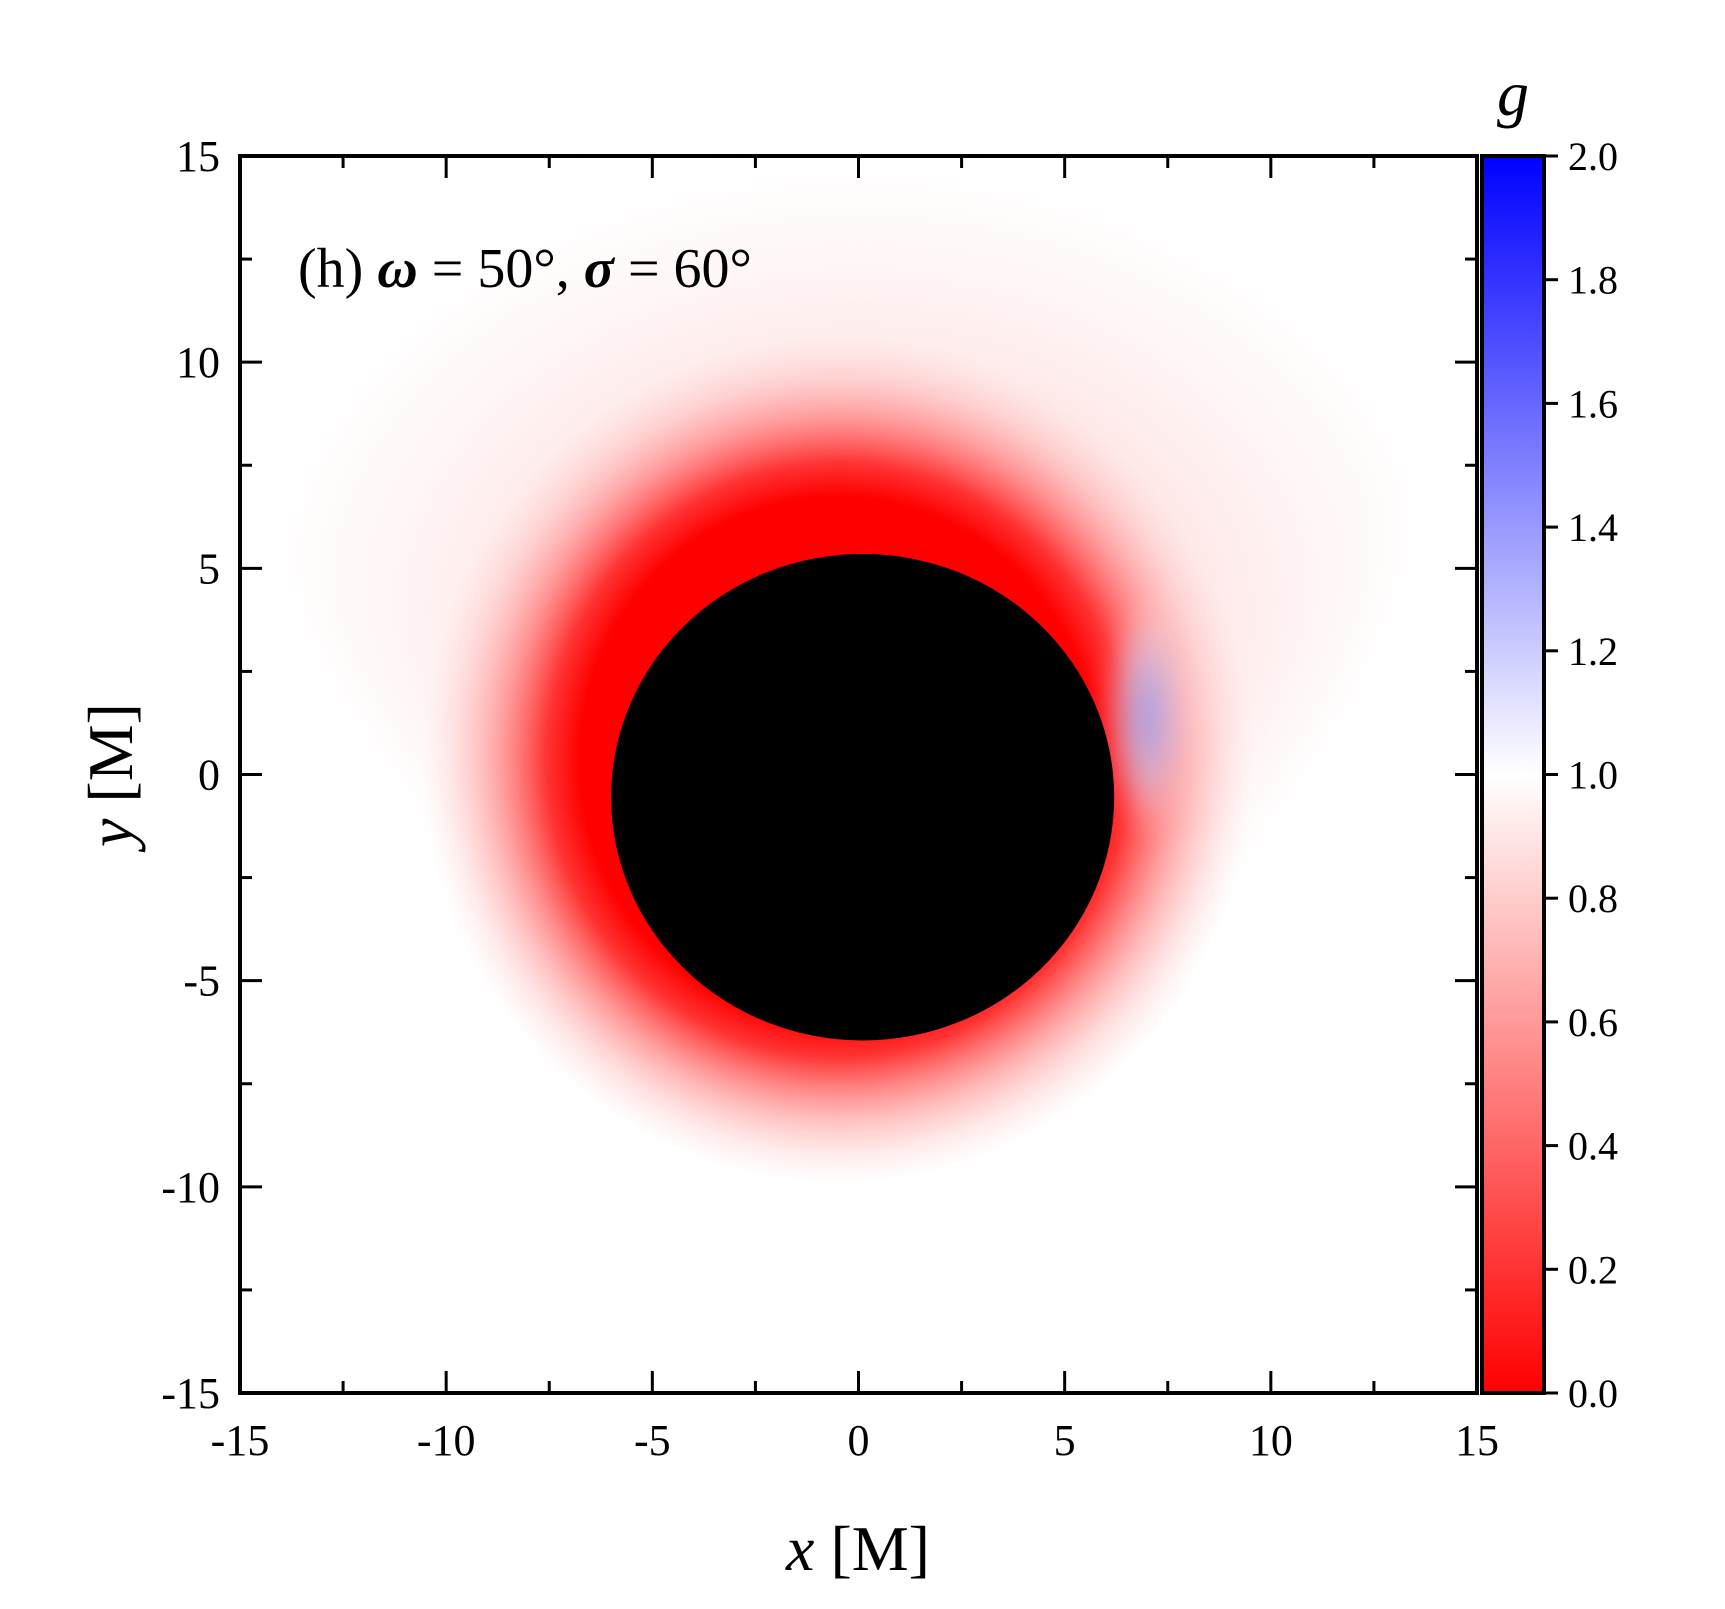 The width and height of the screenshot is (1725, 1609). I want to click on y-tick-label: -15, so click(190, 1393).